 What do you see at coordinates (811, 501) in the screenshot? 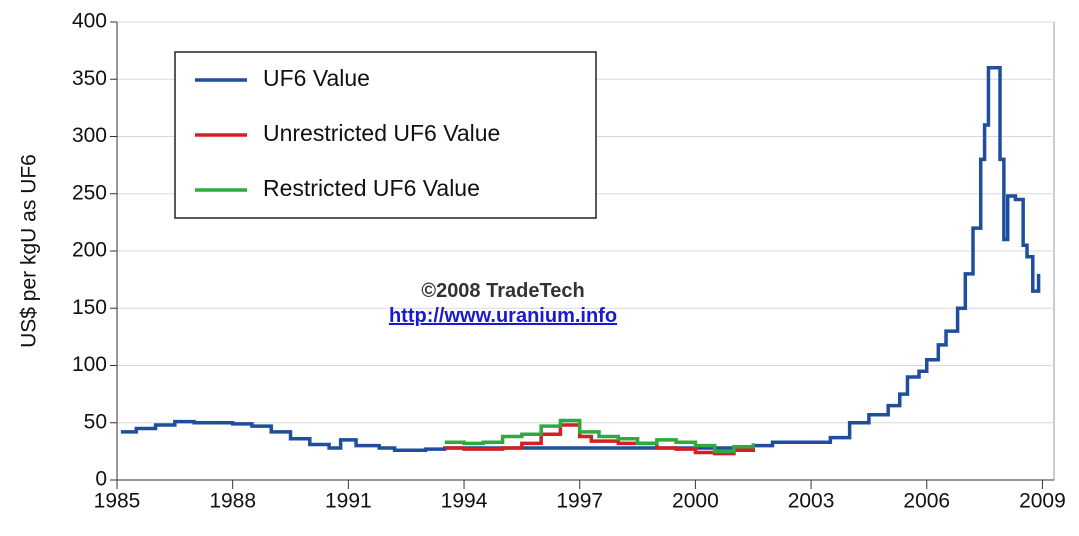
I see `x-tick-label: 2003` at bounding box center [811, 501].